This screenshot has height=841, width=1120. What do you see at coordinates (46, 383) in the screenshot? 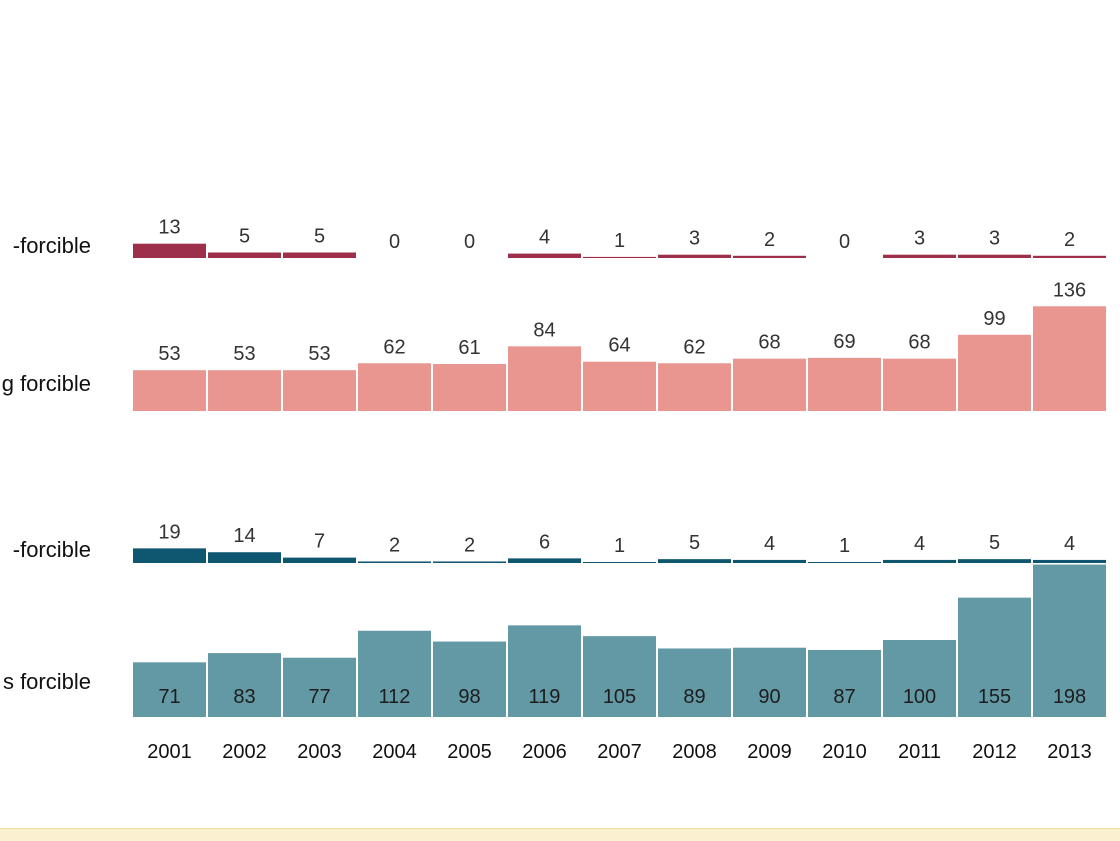
I see `series-label: g forcible` at bounding box center [46, 383].